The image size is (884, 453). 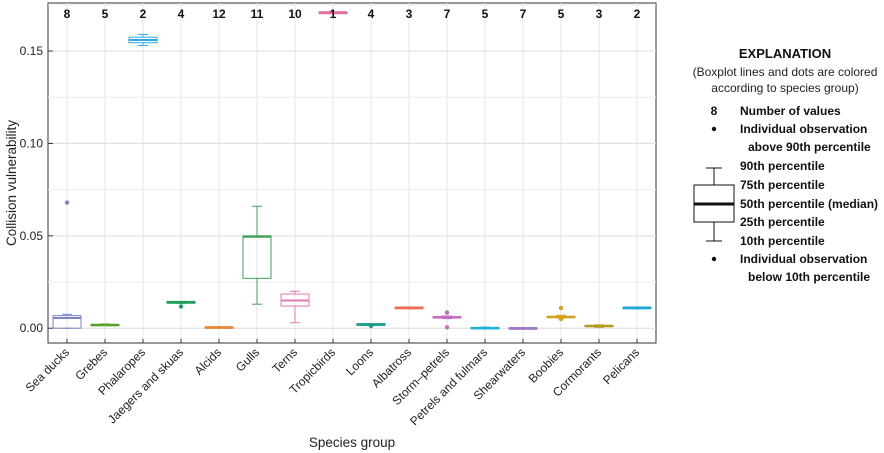 I want to click on legend-below-line-1: Individual observation, so click(x=803, y=259).